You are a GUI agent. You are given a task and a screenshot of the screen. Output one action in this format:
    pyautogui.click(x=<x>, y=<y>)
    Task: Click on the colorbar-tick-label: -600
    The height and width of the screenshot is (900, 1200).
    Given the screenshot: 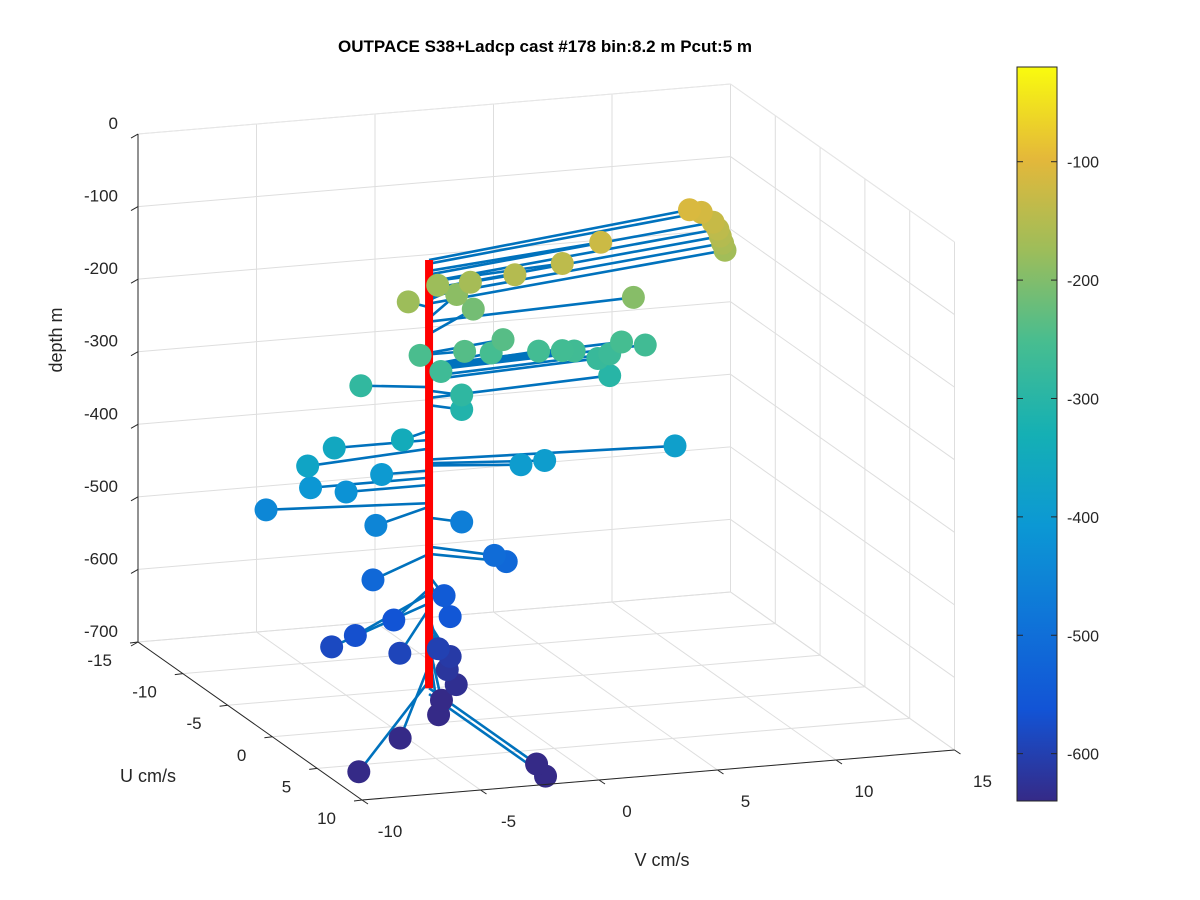 What is the action you would take?
    pyautogui.click(x=1083, y=755)
    